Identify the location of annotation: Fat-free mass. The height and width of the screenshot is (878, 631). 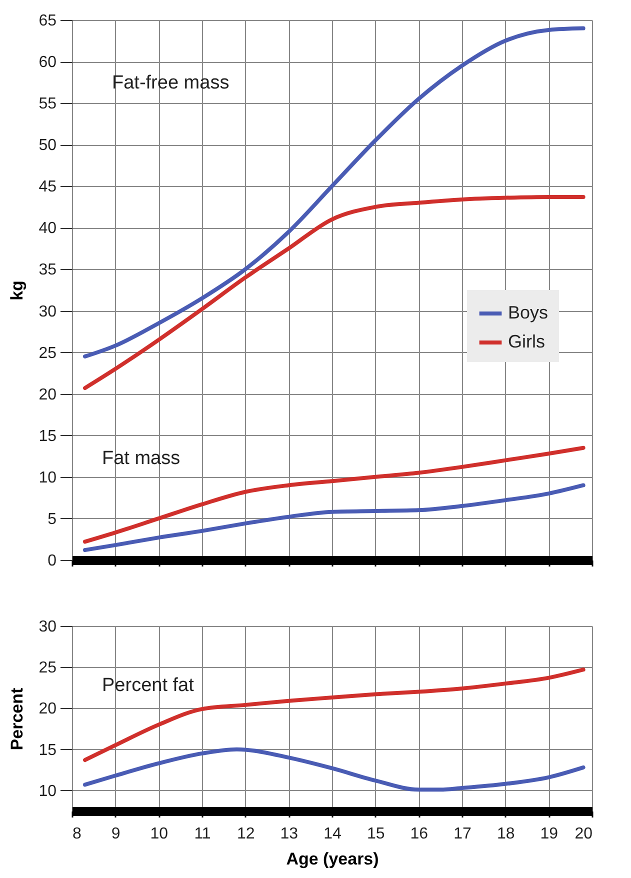
(171, 83).